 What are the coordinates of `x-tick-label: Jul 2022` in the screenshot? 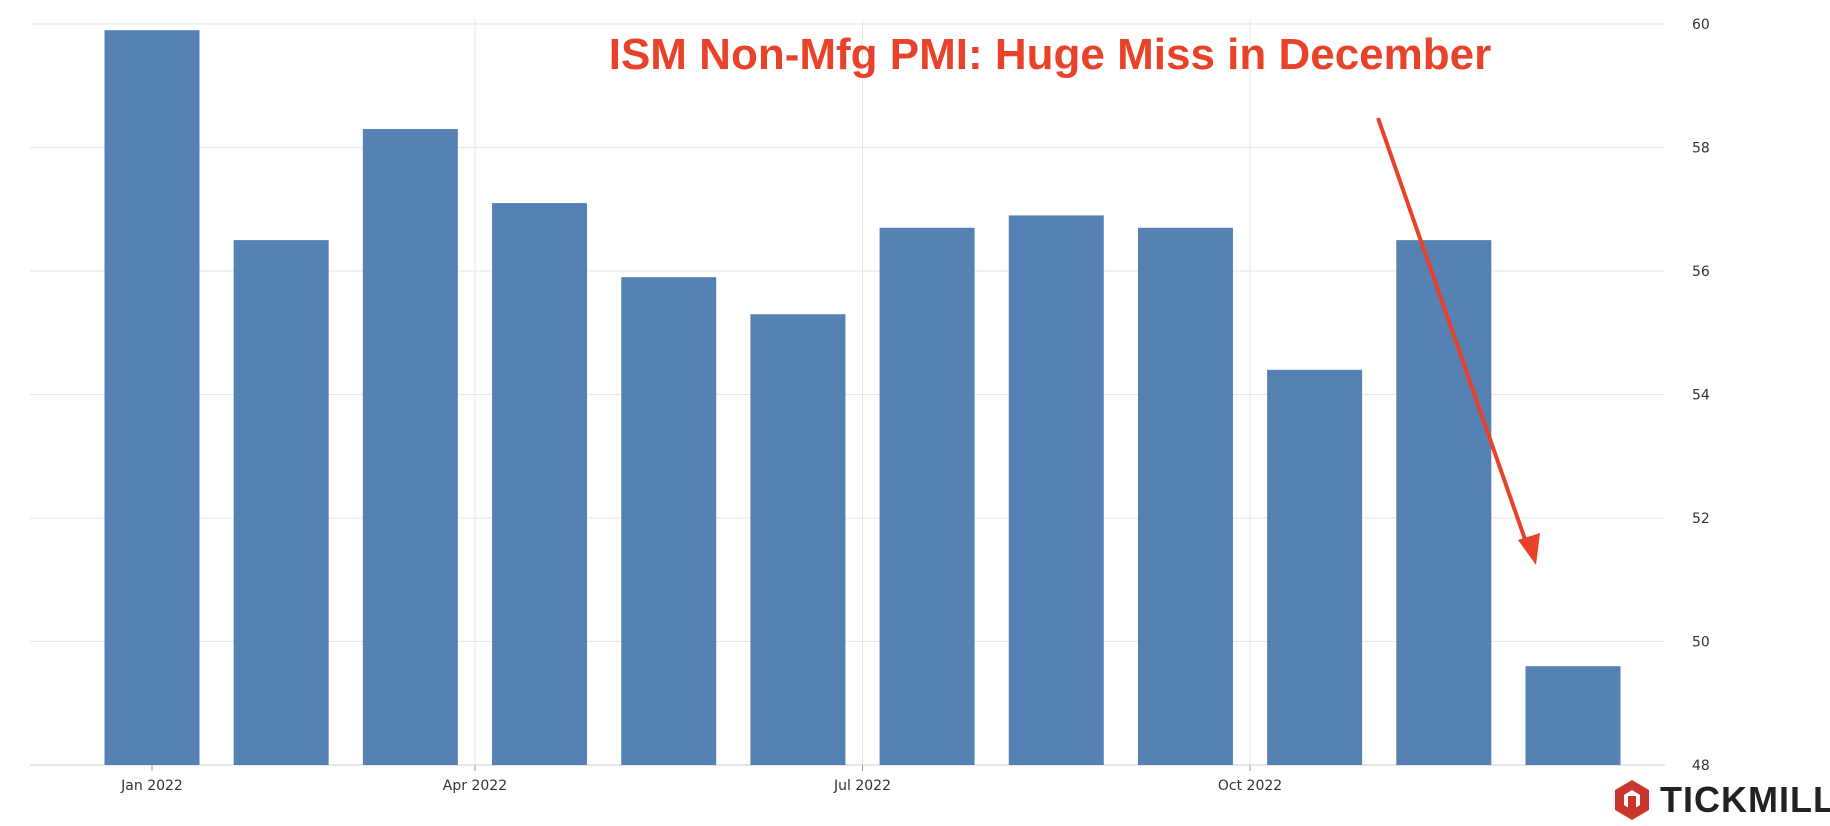 It's located at (862, 786).